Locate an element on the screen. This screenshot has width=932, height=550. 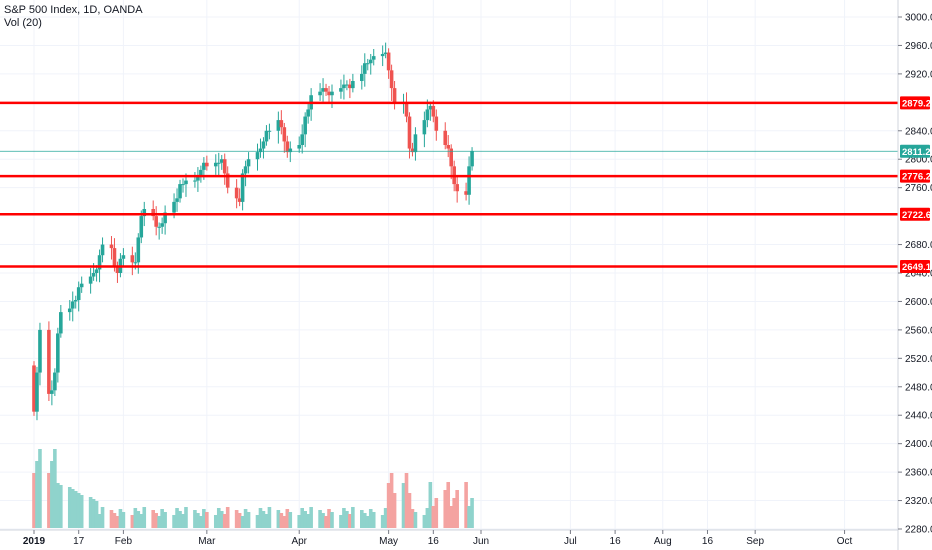
x-axis-labels: 2019 17 Feb Mar Apr May 16 Jun Jul 16 Aug 16 Sep Oct is located at coordinates (438, 538).